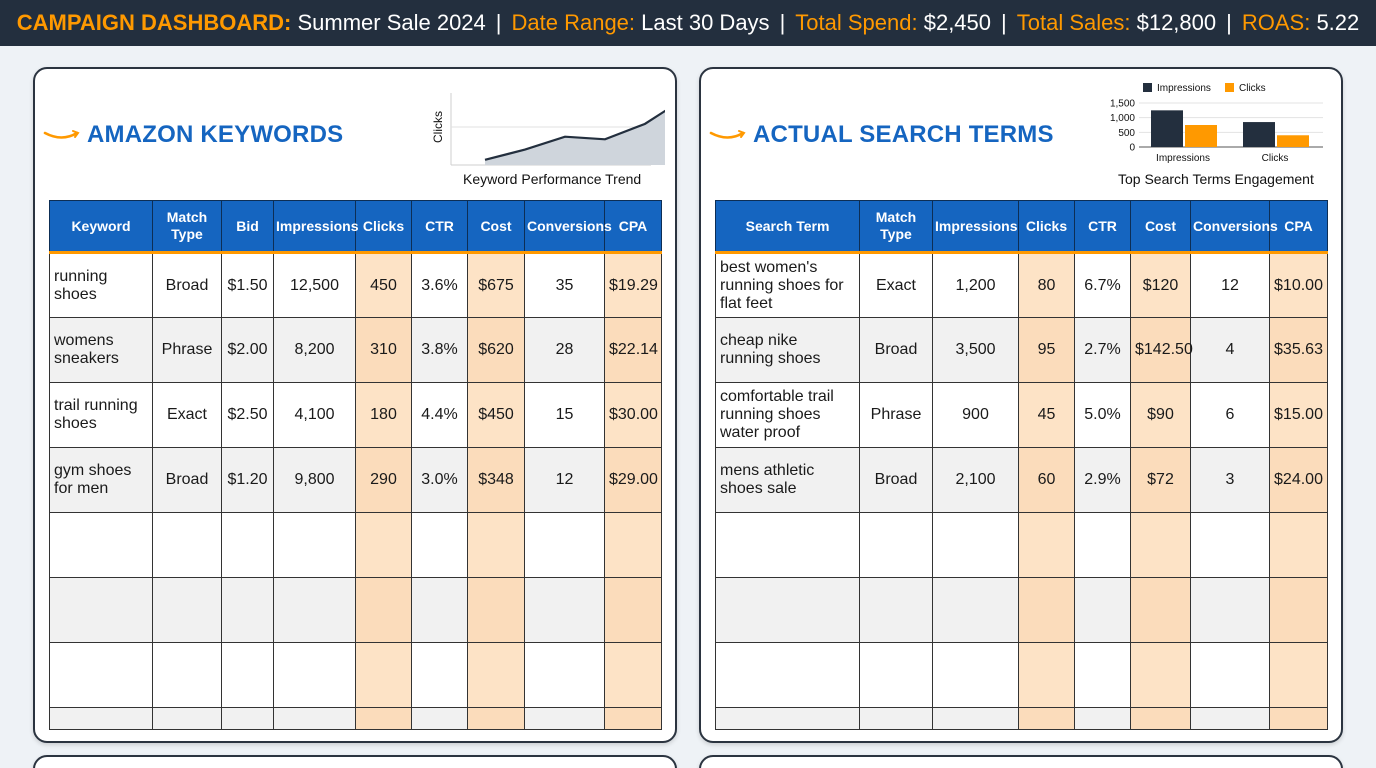 This screenshot has width=1376, height=768. I want to click on chart-legend: Impressions Clicks, so click(1204, 88).